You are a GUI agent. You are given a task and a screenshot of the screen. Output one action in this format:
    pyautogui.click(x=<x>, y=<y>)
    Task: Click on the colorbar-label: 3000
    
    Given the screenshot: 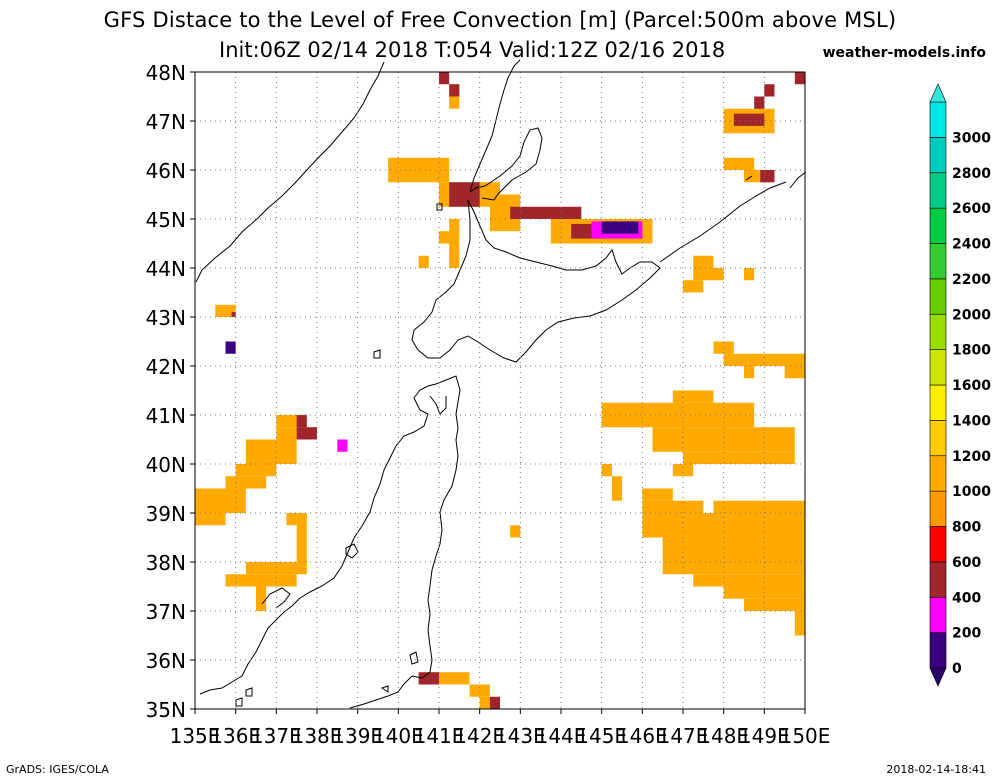 What is the action you would take?
    pyautogui.click(x=971, y=138)
    